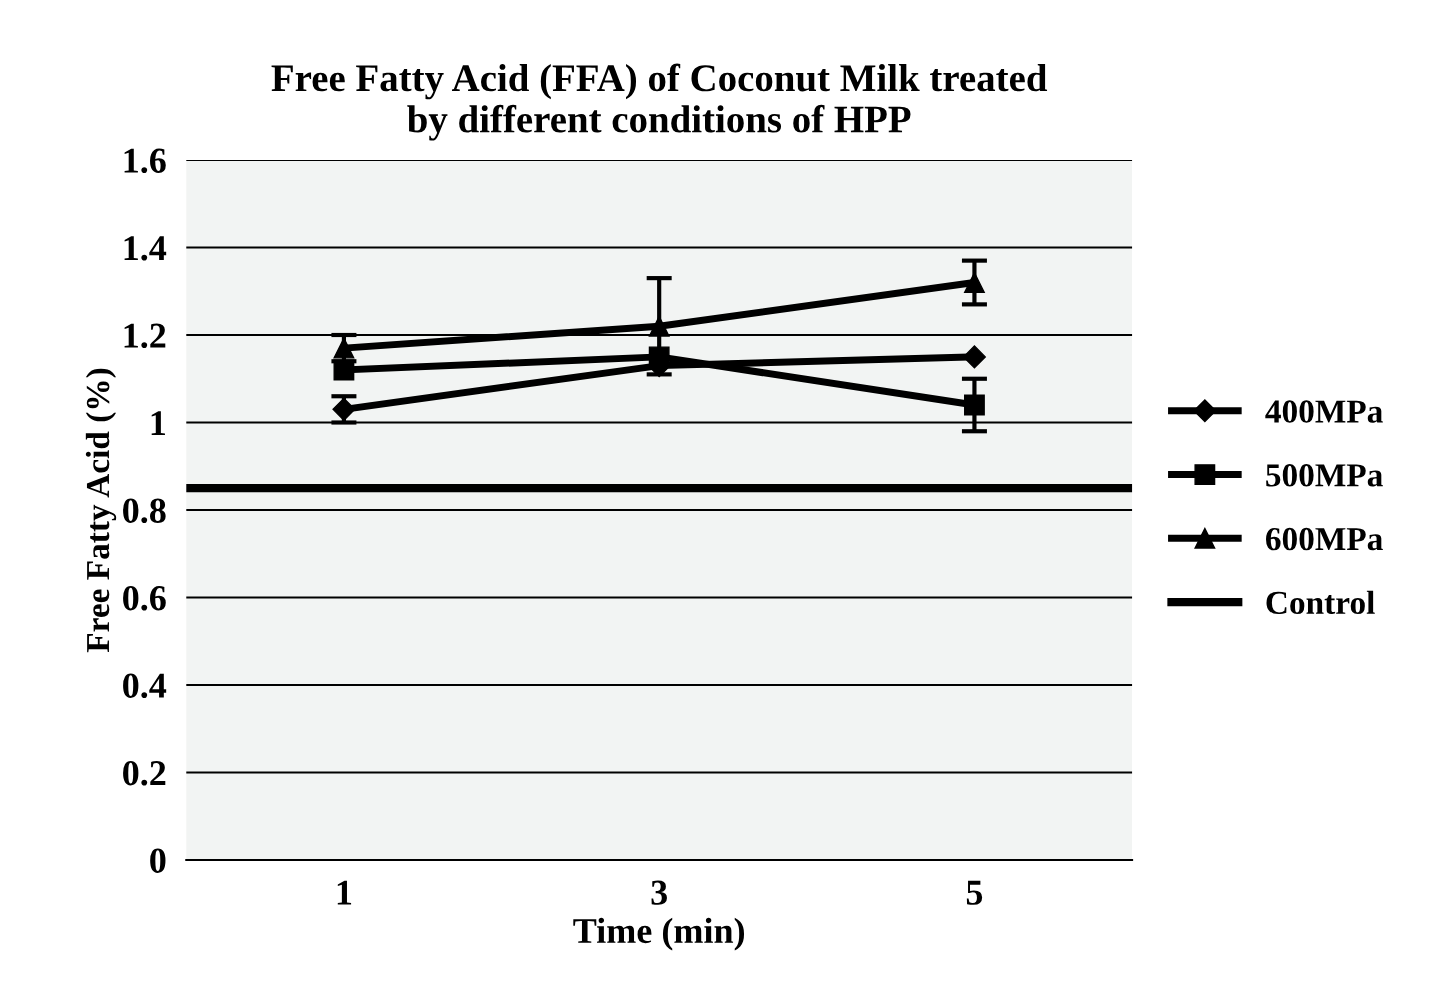 This screenshot has width=1433, height=1000. What do you see at coordinates (101, 510) in the screenshot?
I see `y-axis-title: Free Fatty Acid (%)` at bounding box center [101, 510].